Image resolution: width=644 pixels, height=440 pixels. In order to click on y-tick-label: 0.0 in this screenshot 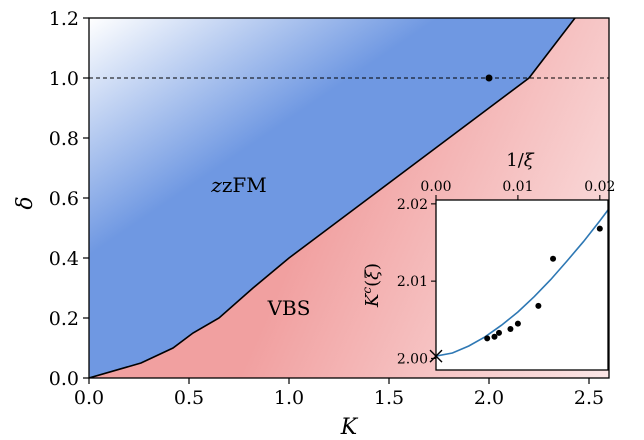, I will do `click(64, 379)`.